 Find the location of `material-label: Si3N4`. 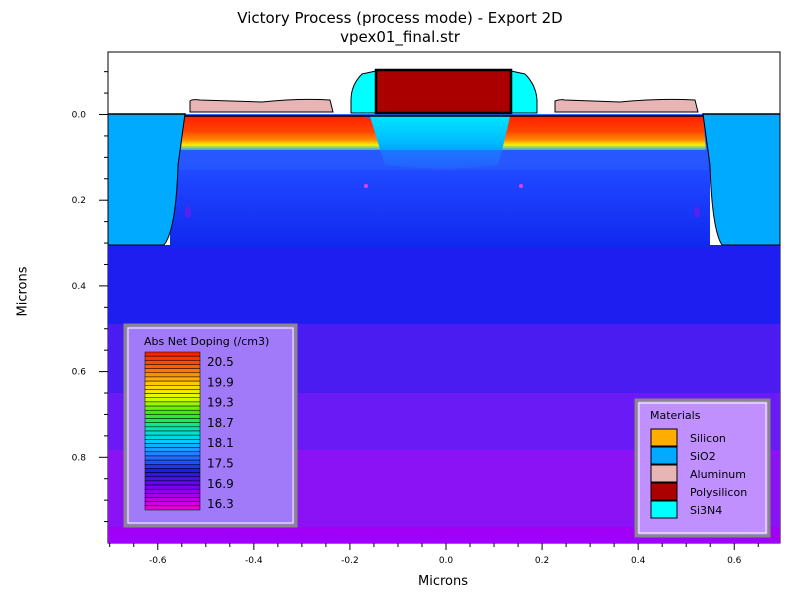

material-label: Si3N4 is located at coordinates (706, 510).